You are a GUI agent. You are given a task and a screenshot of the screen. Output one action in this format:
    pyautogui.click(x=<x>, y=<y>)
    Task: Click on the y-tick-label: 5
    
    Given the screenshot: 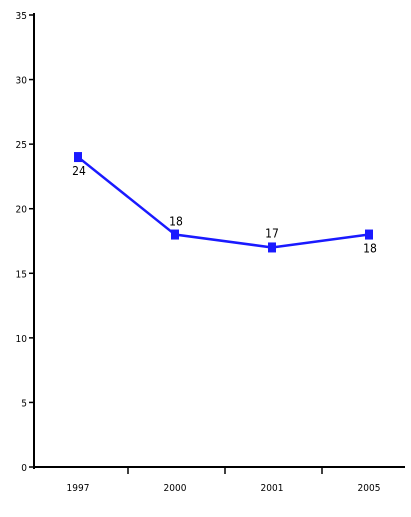 What is the action you would take?
    pyautogui.click(x=24, y=403)
    